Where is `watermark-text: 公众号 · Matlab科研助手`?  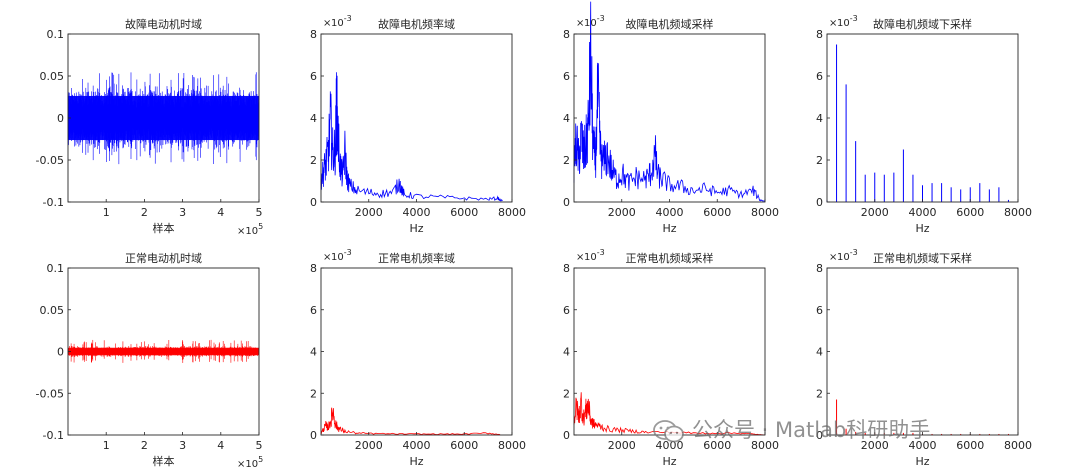 watermark-text: 公众号 · Matlab科研助手 is located at coordinates (811, 430).